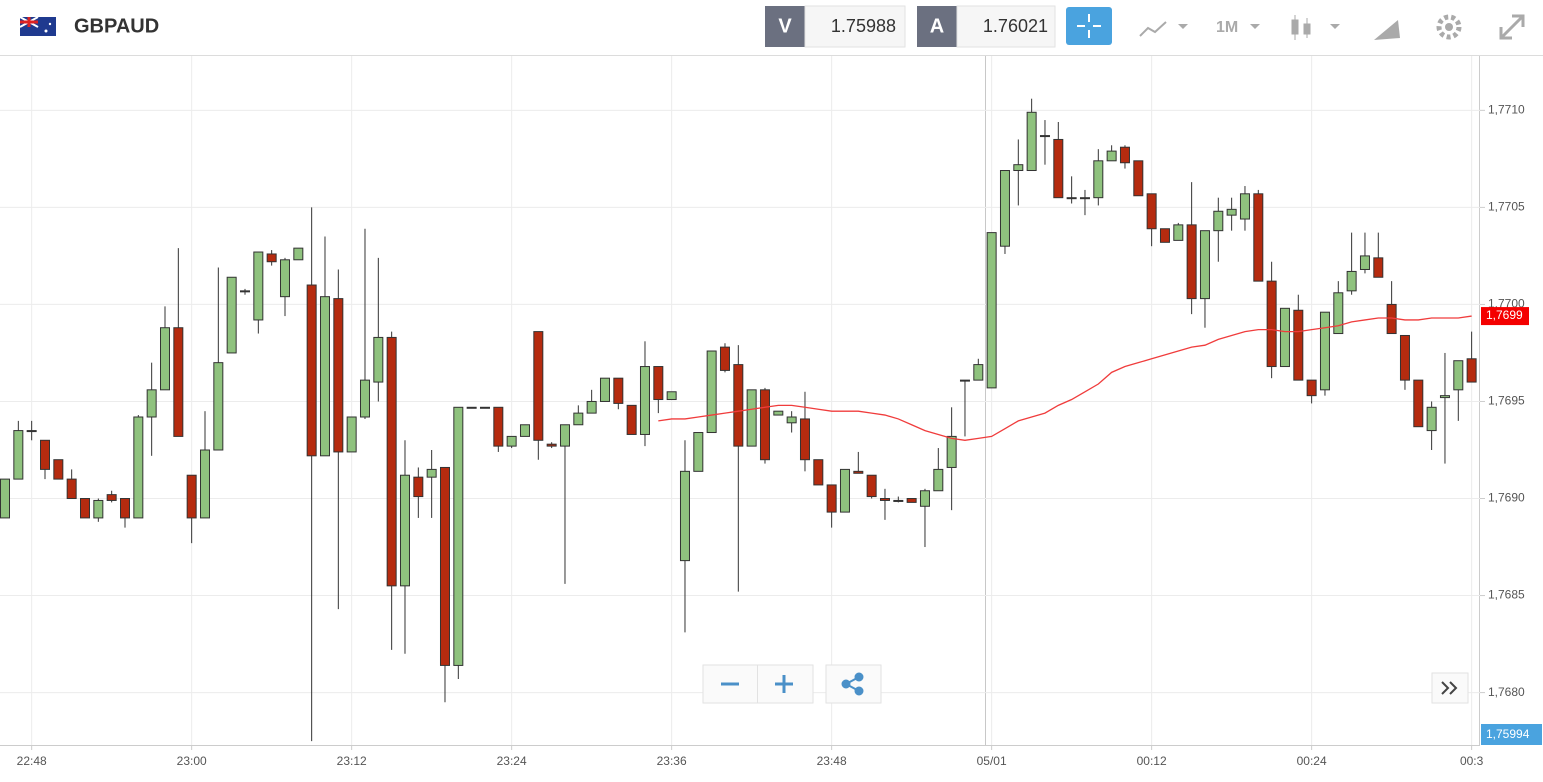 This screenshot has width=1543, height=782. What do you see at coordinates (855, 26) in the screenshot?
I see `sell-box` at bounding box center [855, 26].